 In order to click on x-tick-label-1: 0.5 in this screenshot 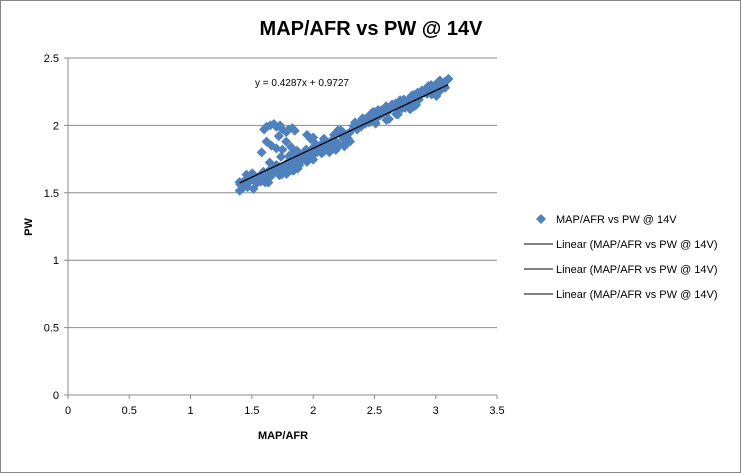, I will do `click(129, 411)`.